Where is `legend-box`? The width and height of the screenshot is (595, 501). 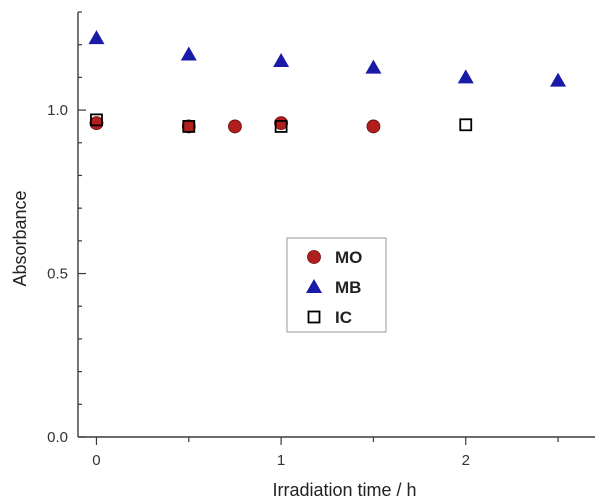 legend-box is located at coordinates (336, 285).